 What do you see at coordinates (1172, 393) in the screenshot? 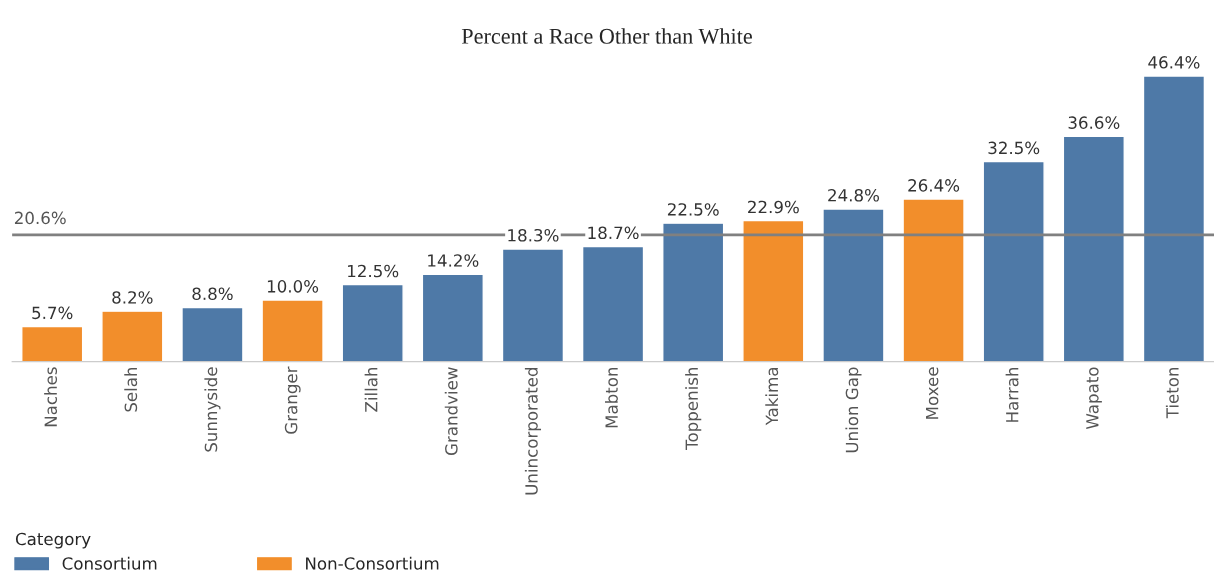
I see `x-tick-label: Tieton` at bounding box center [1172, 393].